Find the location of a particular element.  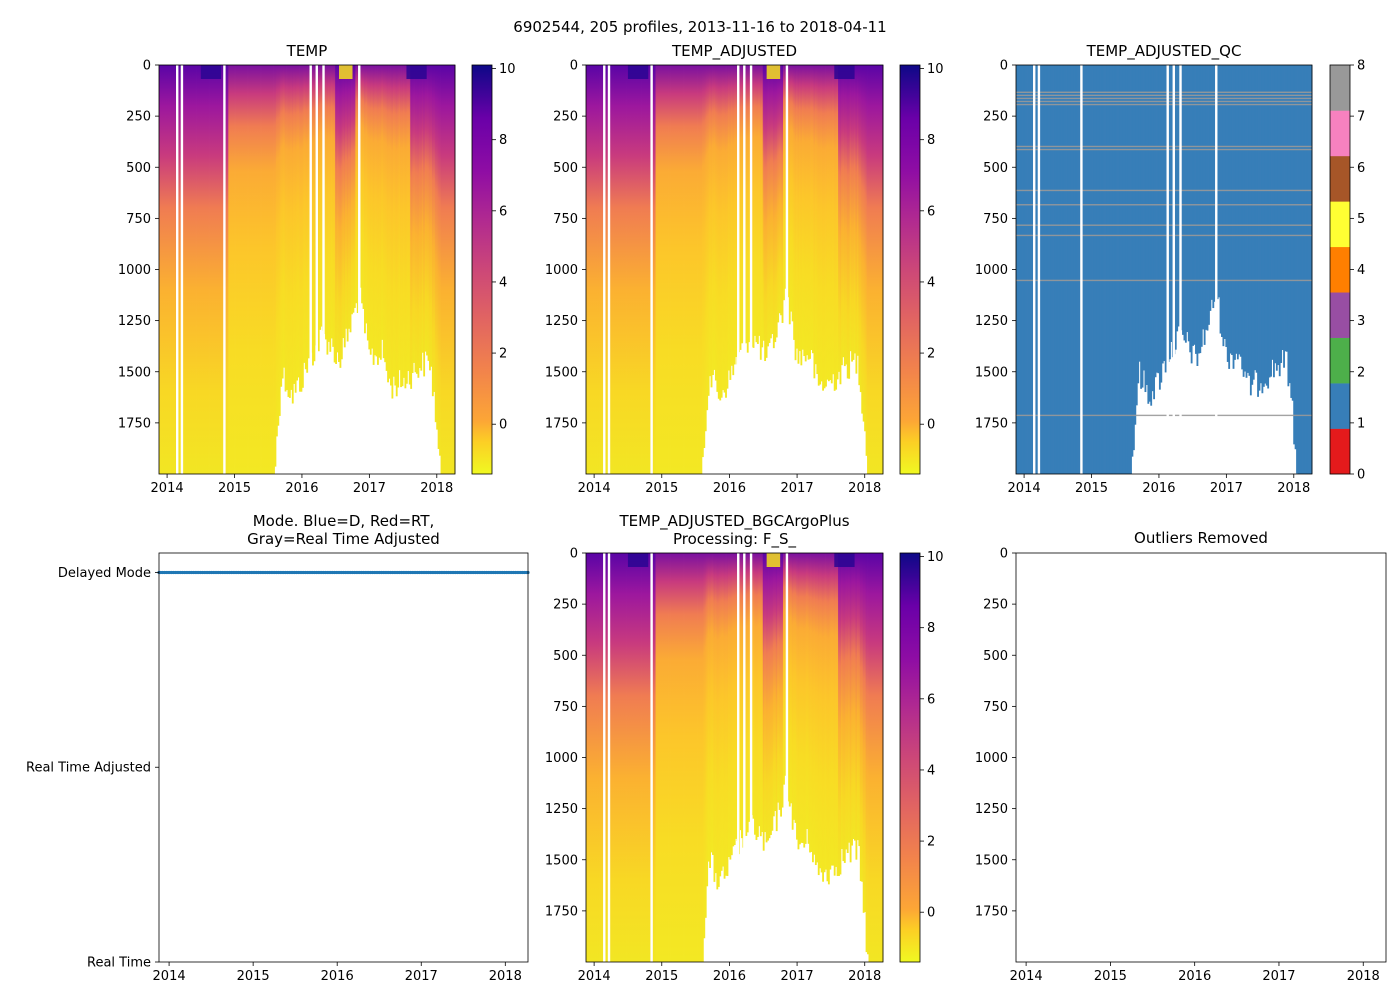

colorbar-tick-label: 0 is located at coordinates (931, 425).